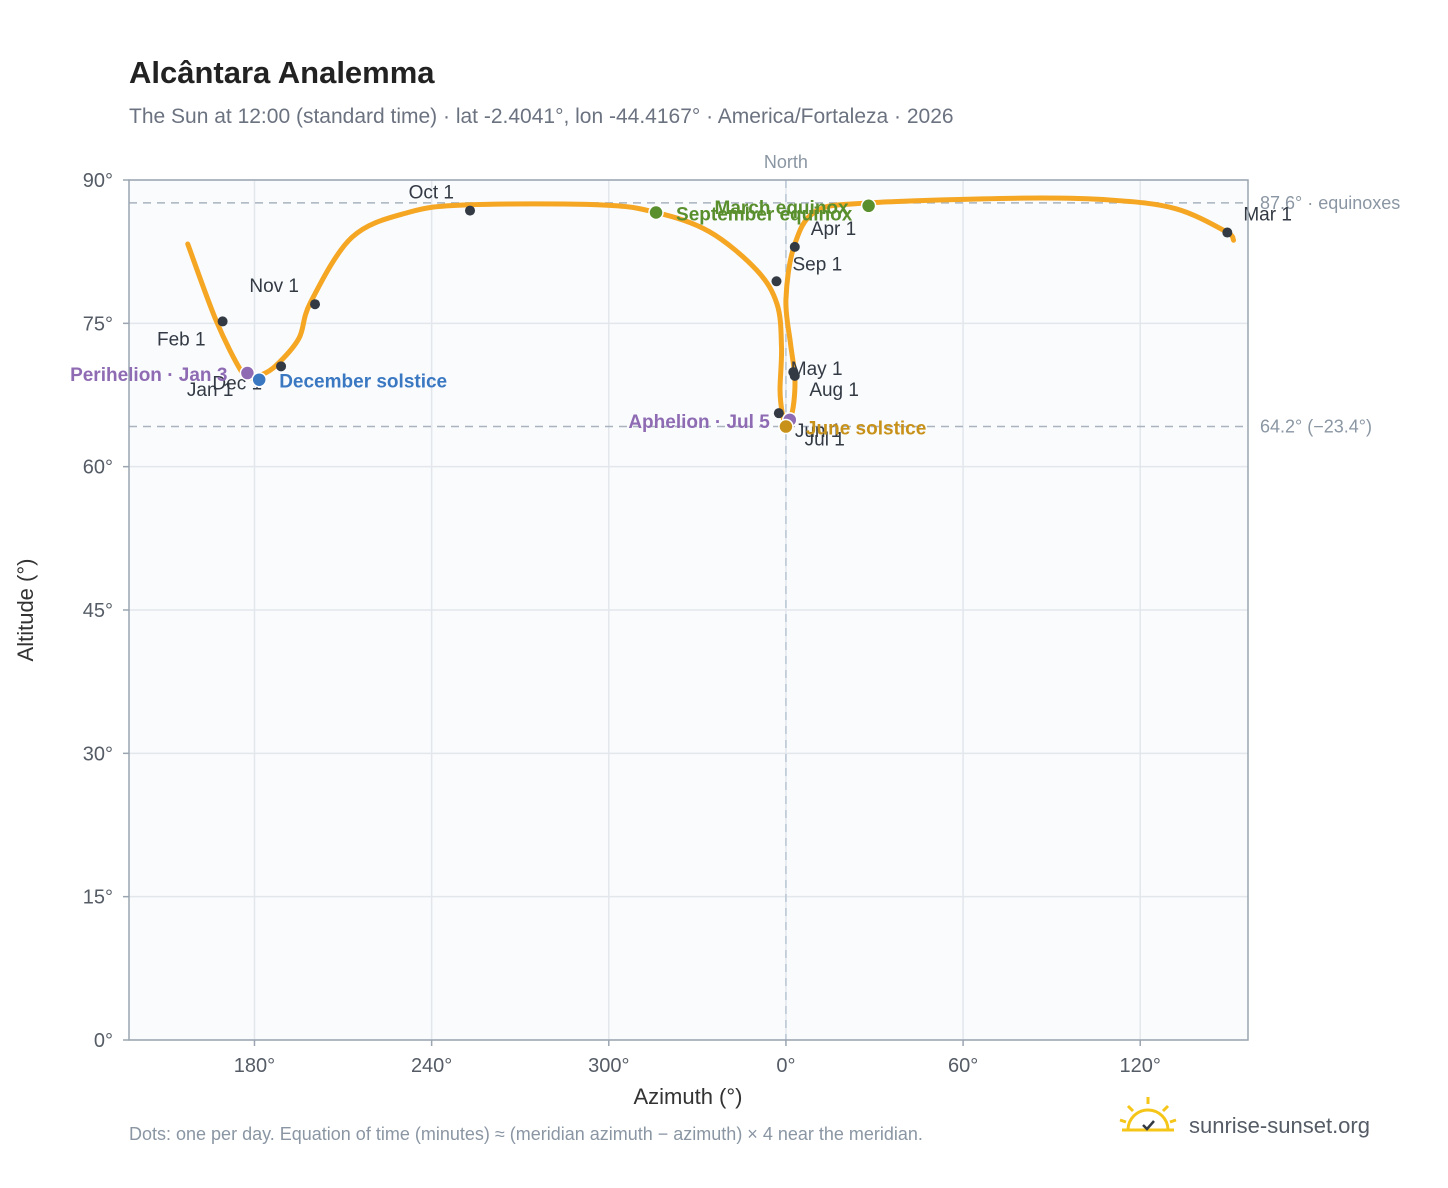 The width and height of the screenshot is (1448, 1188). What do you see at coordinates (866, 429) in the screenshot?
I see `event-label: June solstice` at bounding box center [866, 429].